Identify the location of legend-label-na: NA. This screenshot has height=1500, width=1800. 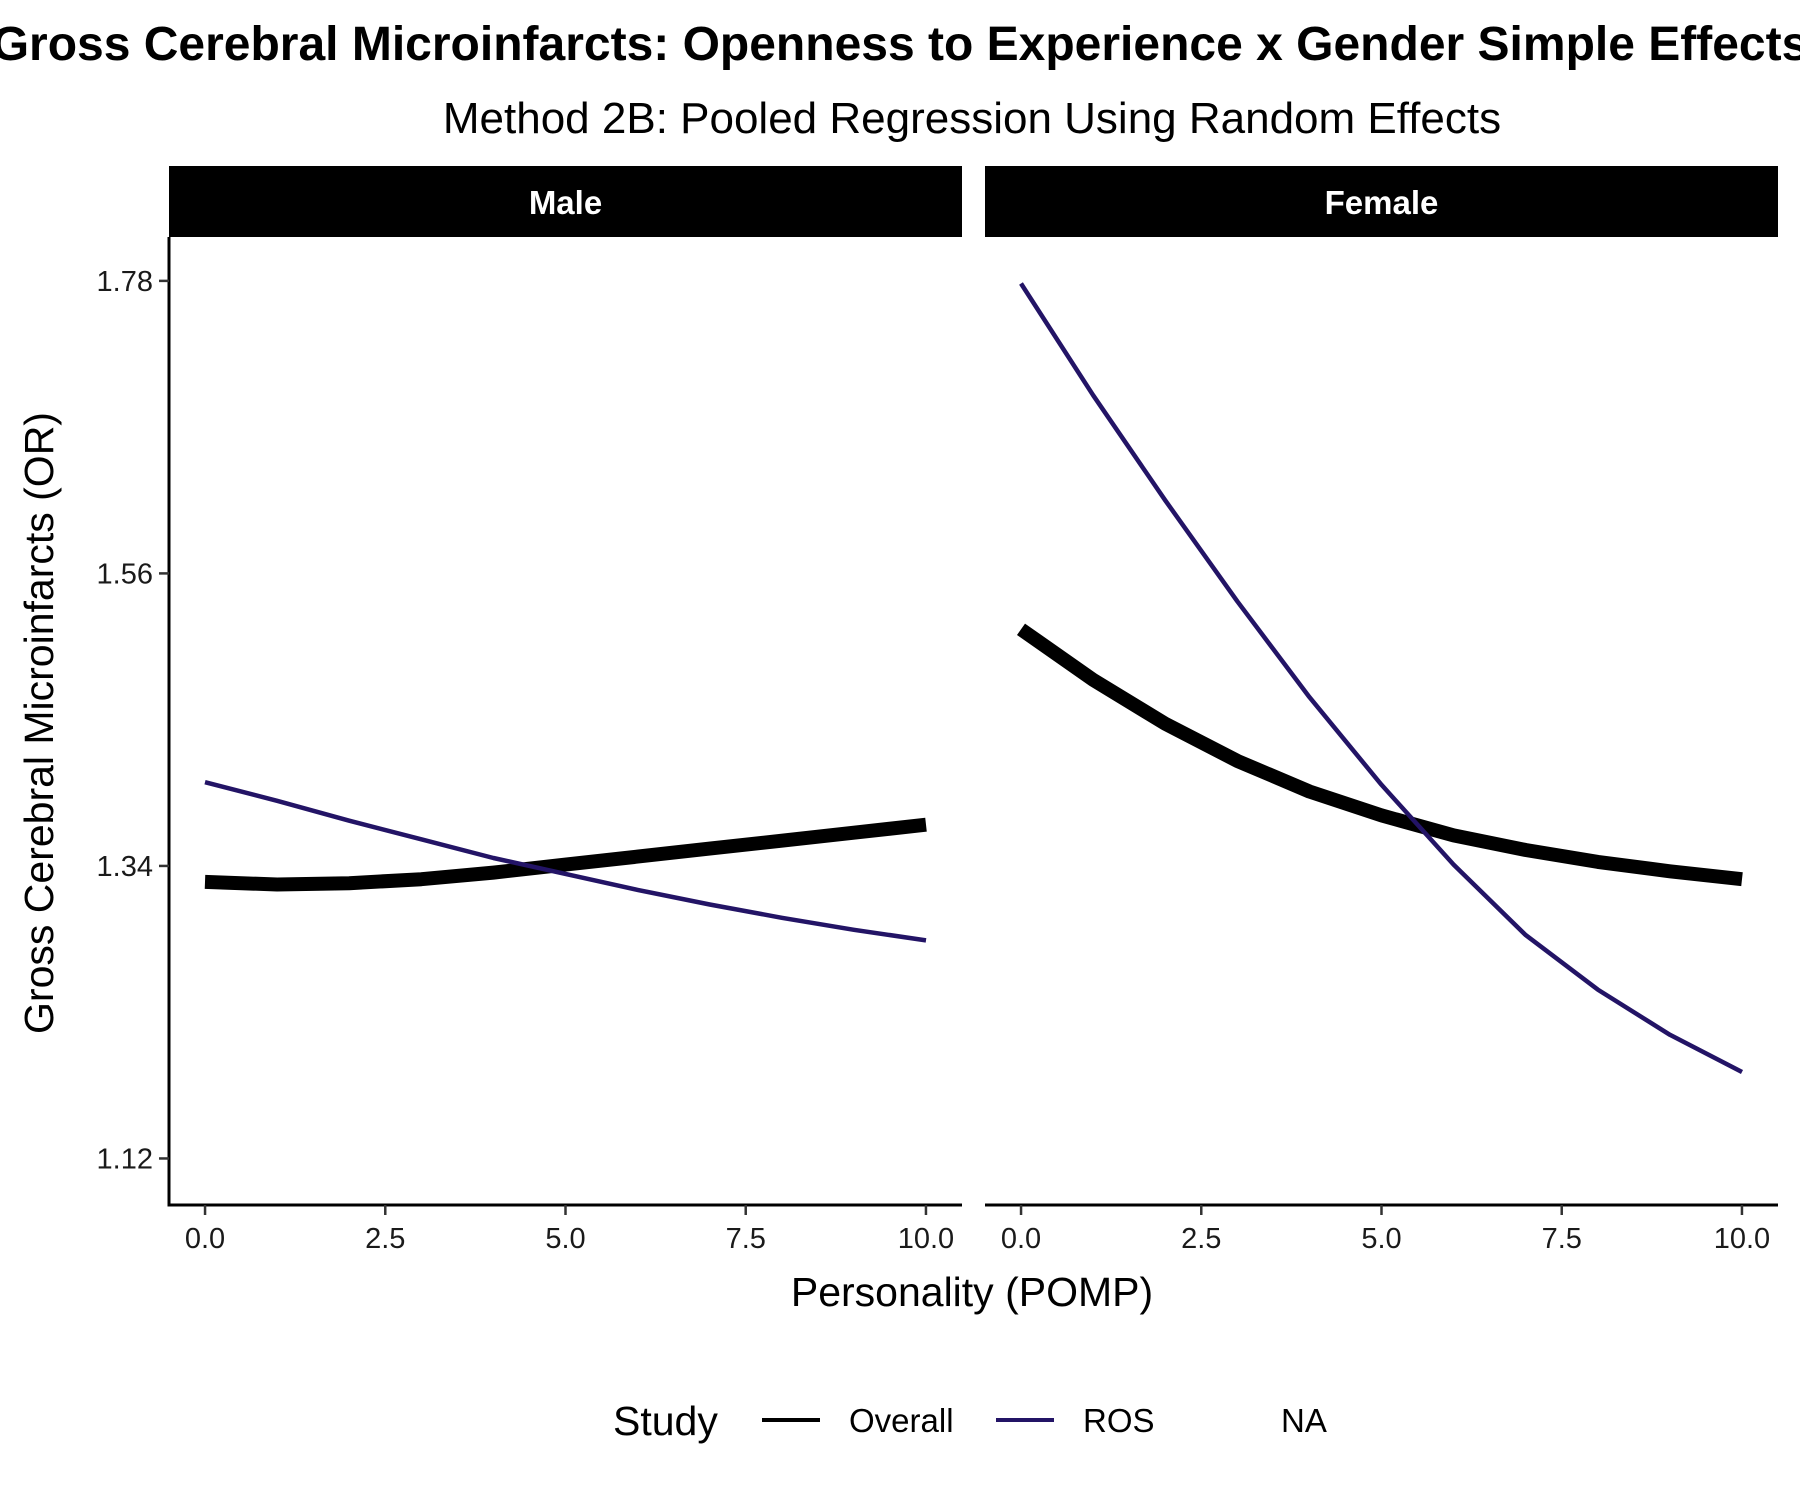
(1304, 1420).